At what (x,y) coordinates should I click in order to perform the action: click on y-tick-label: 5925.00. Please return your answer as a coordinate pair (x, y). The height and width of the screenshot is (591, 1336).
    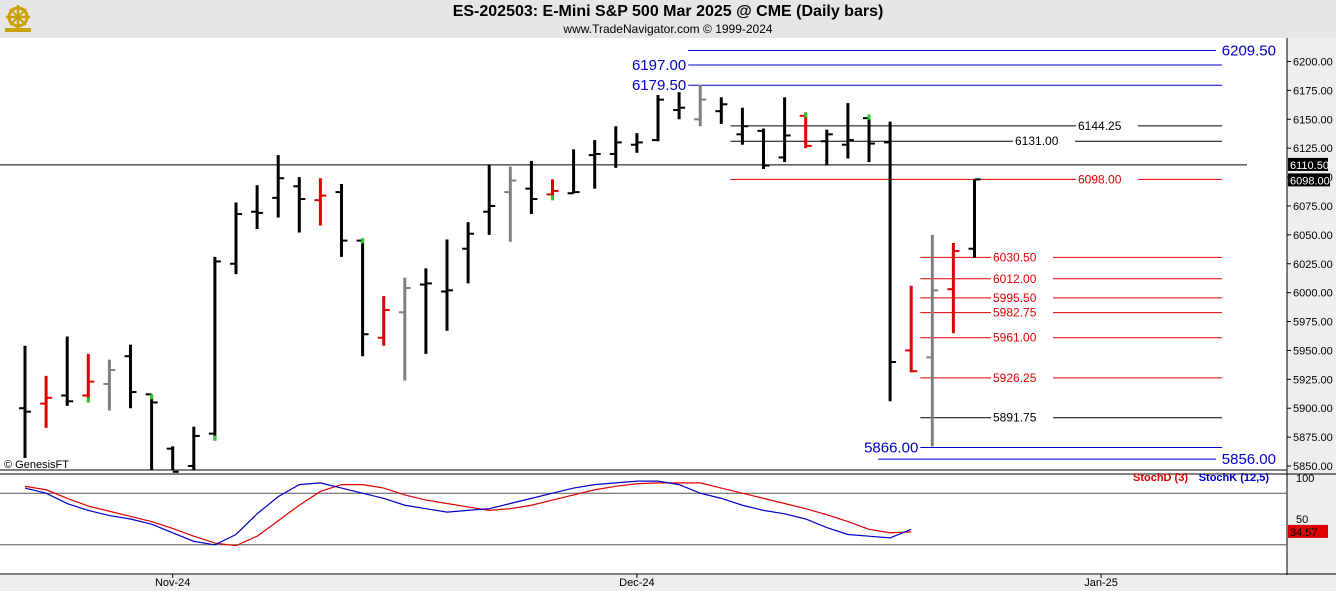
    Looking at the image, I should click on (1313, 380).